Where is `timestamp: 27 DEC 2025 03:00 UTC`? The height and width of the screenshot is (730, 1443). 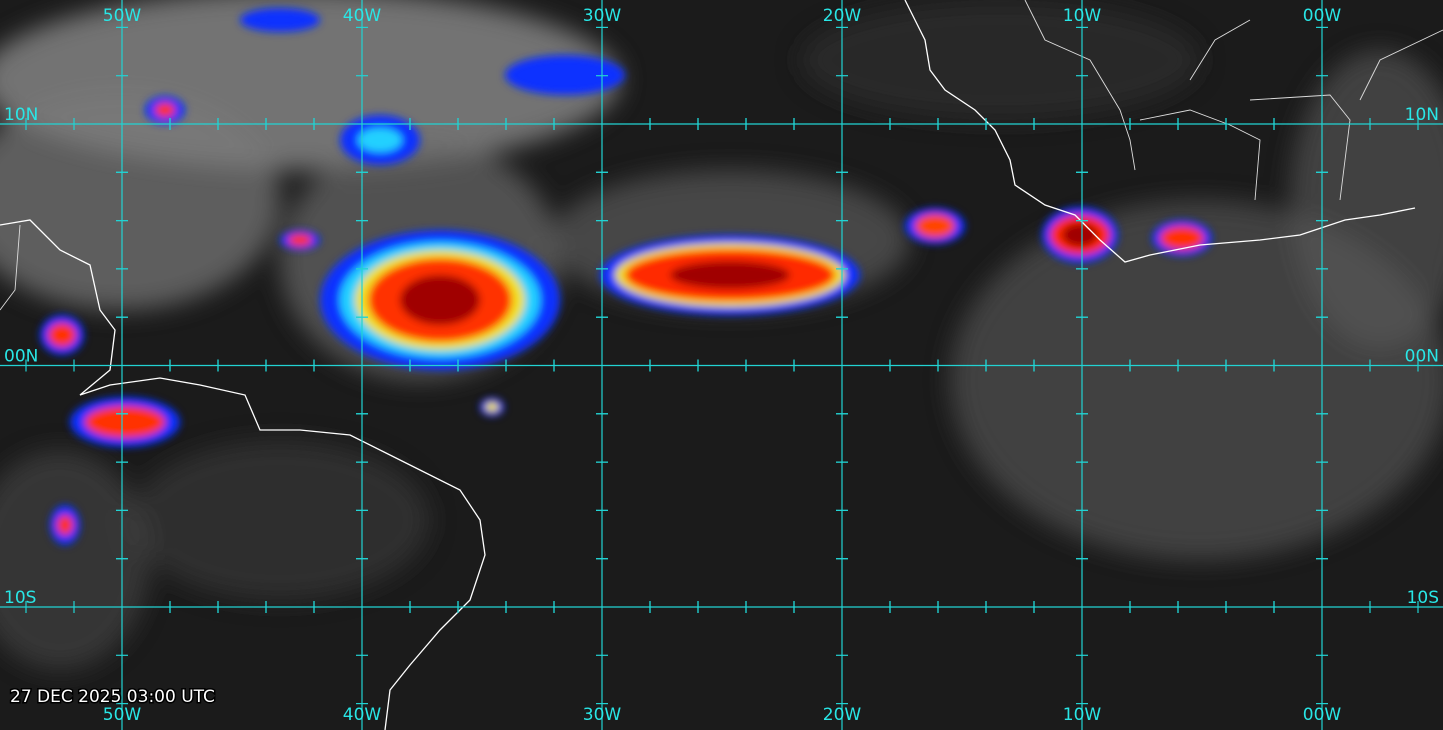 timestamp: 27 DEC 2025 03:00 UTC is located at coordinates (112, 697).